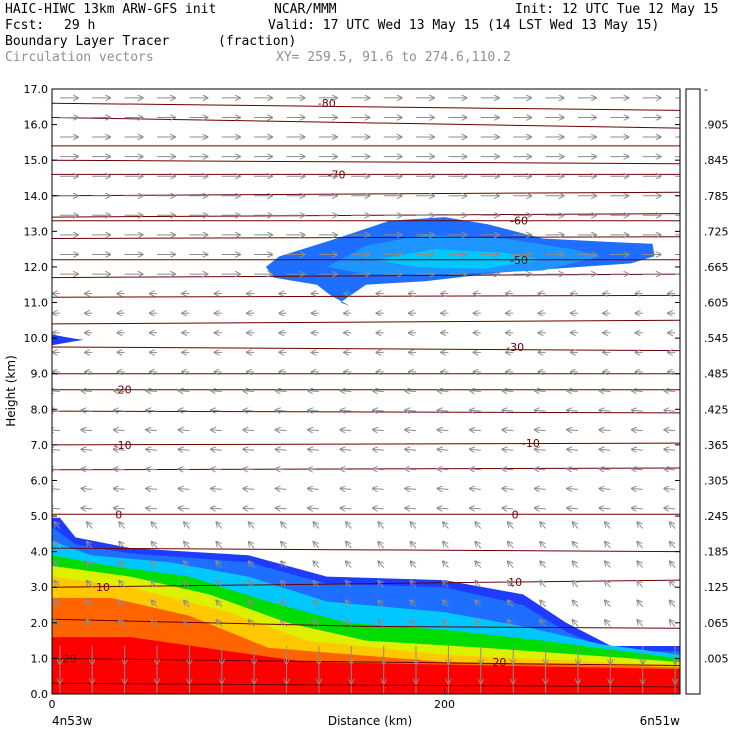 The height and width of the screenshot is (740, 740). I want to click on colorbar-label-2: .125, so click(716, 587).